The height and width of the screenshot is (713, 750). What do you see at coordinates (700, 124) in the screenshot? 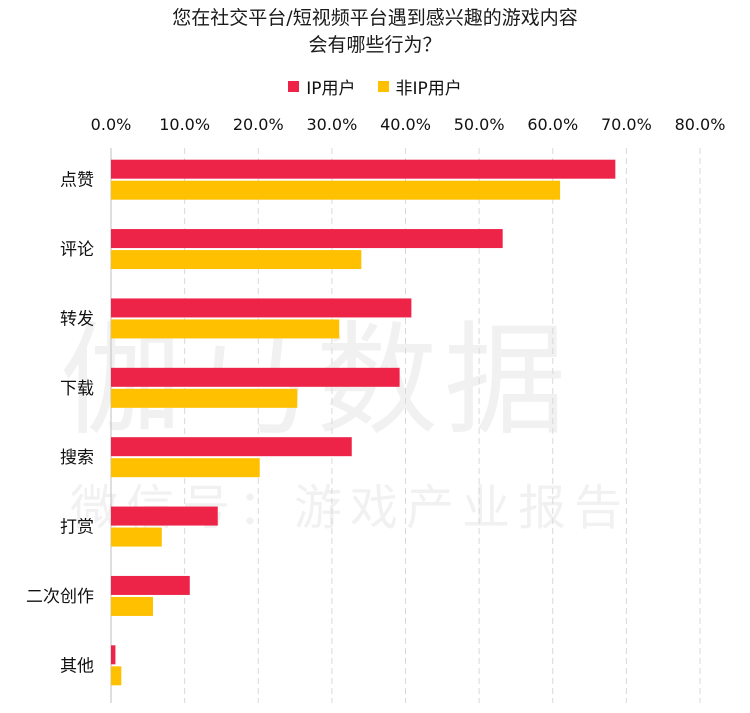
I see `x-tick-label: 80.0%` at bounding box center [700, 124].